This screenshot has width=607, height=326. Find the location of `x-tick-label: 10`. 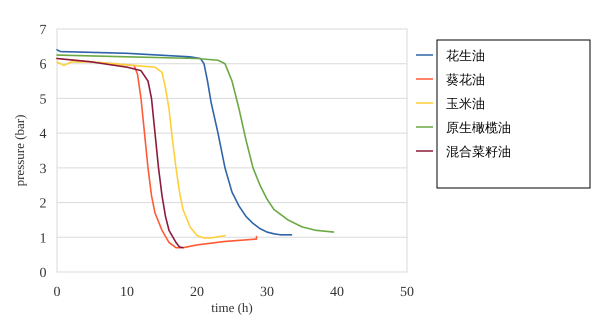

x-tick-label: 10 is located at coordinates (127, 292).